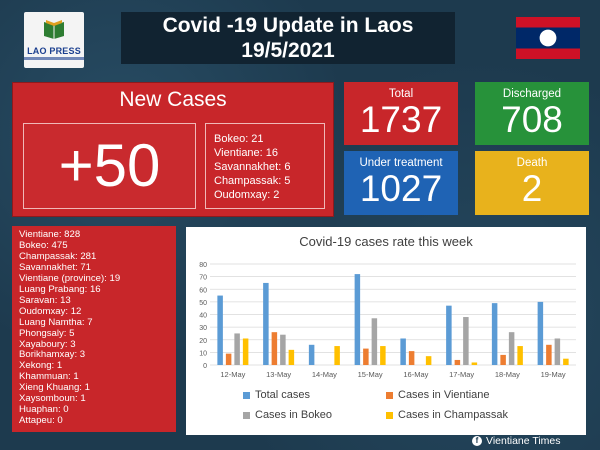  Describe the element at coordinates (401, 188) in the screenshot. I see `under-treatment-value: 1027` at that location.